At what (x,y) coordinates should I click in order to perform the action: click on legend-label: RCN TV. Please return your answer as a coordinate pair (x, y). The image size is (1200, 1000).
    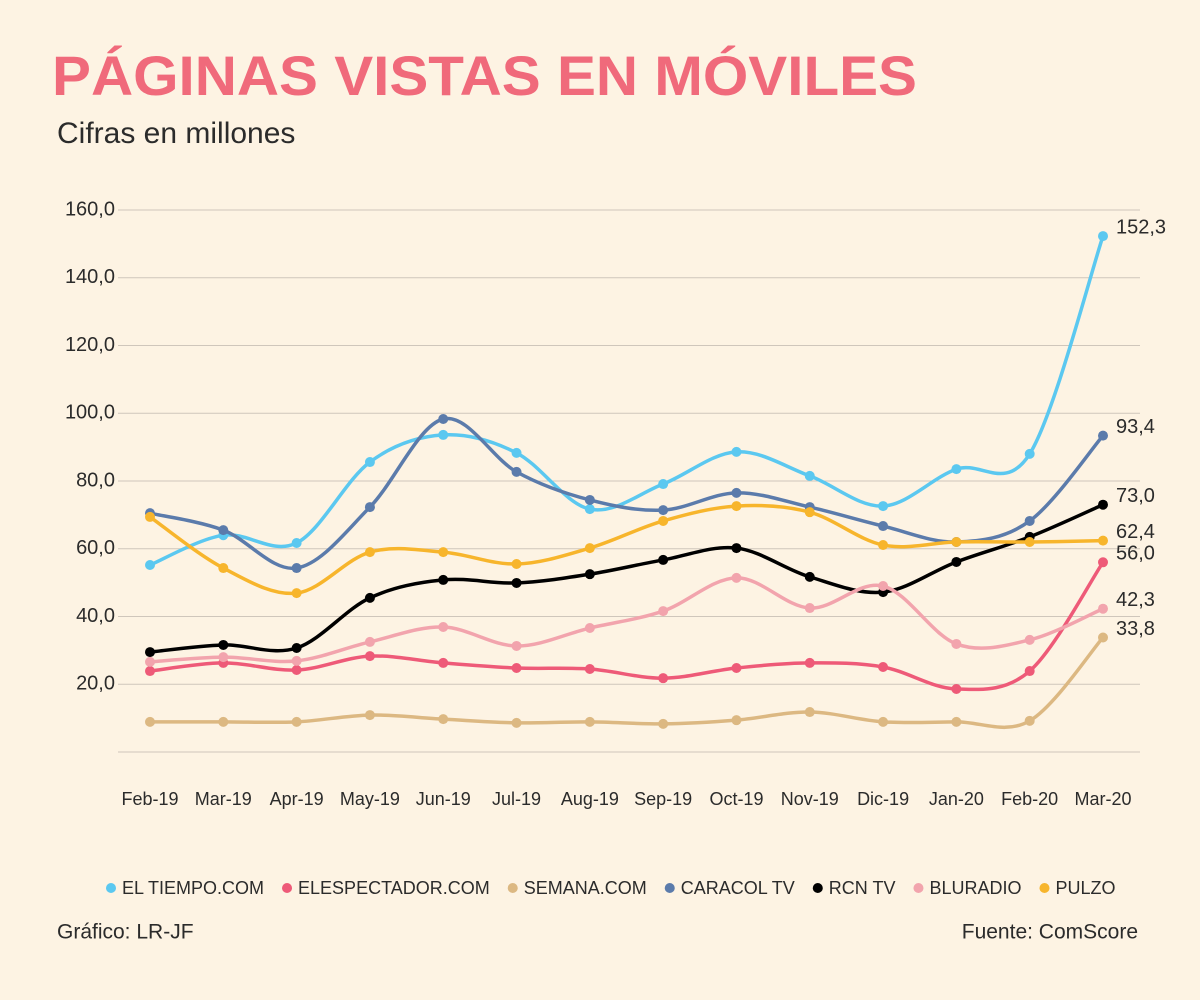
    Looking at the image, I should click on (862, 888).